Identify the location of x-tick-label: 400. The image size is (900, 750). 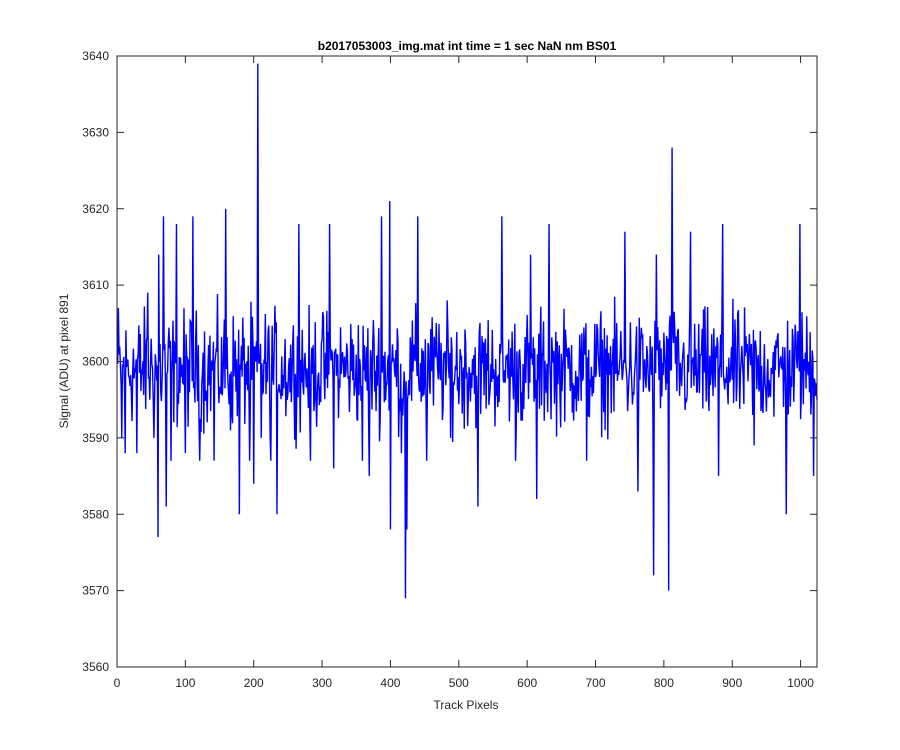
(390, 683).